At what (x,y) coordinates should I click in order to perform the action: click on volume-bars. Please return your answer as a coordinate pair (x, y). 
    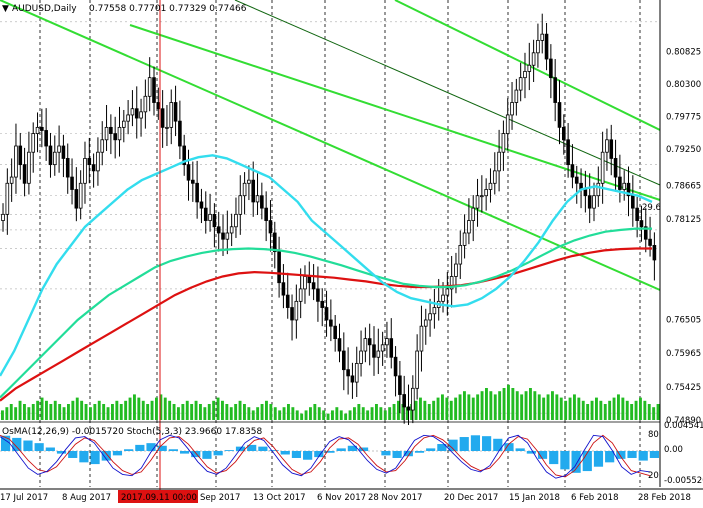
    Looking at the image, I should click on (330, 402).